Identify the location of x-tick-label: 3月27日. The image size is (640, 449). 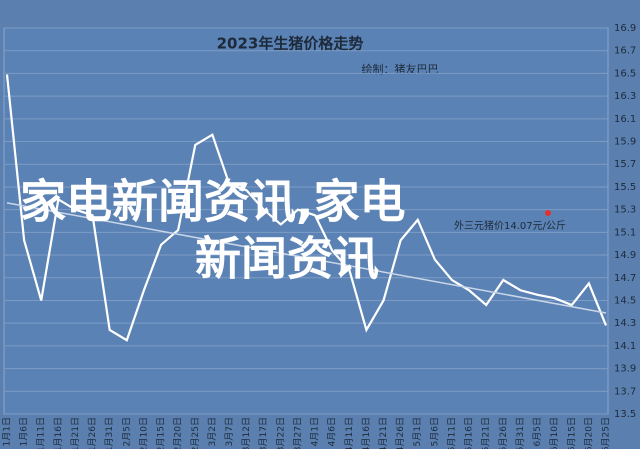
(297, 433).